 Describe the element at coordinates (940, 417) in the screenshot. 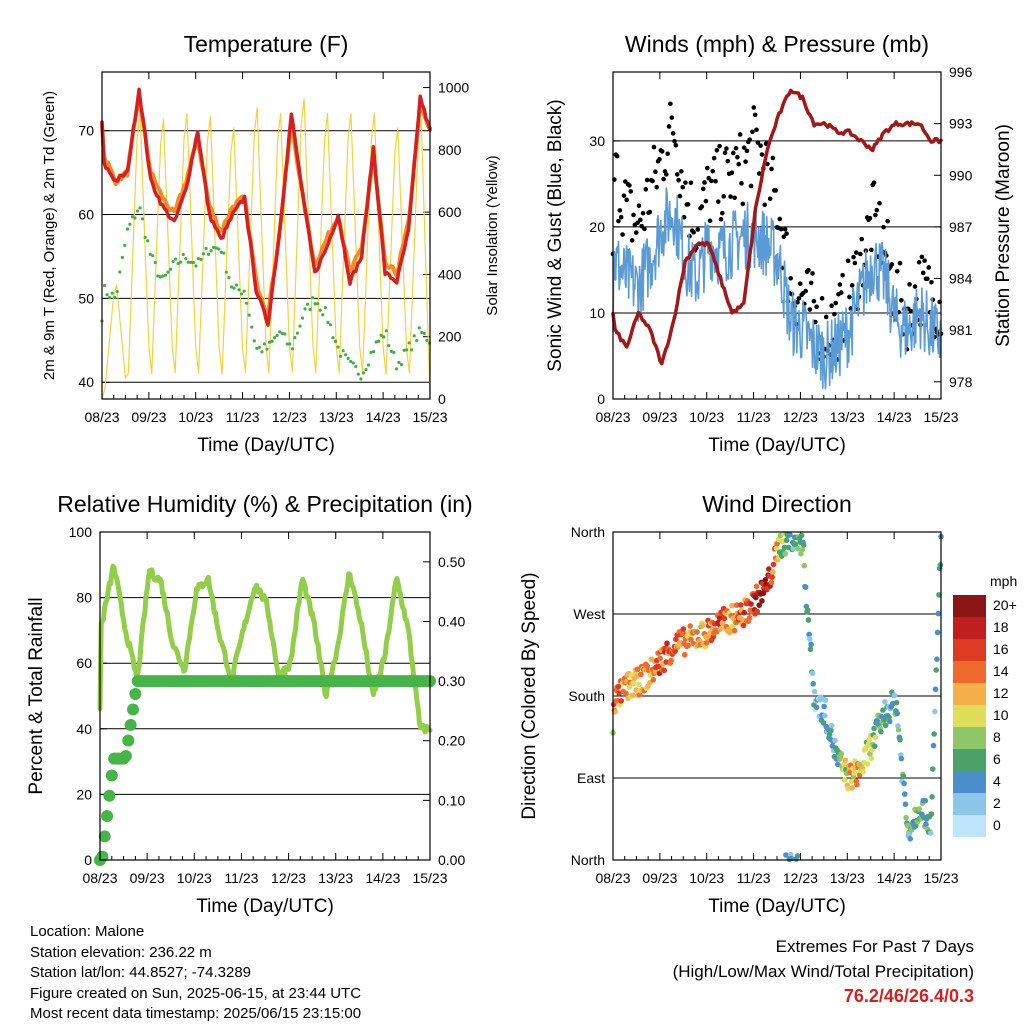

I see `x-tick-label: 15/23` at that location.